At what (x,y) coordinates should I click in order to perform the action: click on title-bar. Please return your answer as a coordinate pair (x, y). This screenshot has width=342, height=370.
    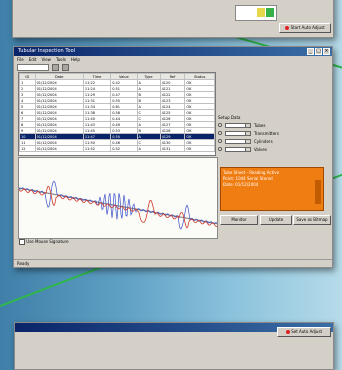
    Looking at the image, I should click on (174, 327).